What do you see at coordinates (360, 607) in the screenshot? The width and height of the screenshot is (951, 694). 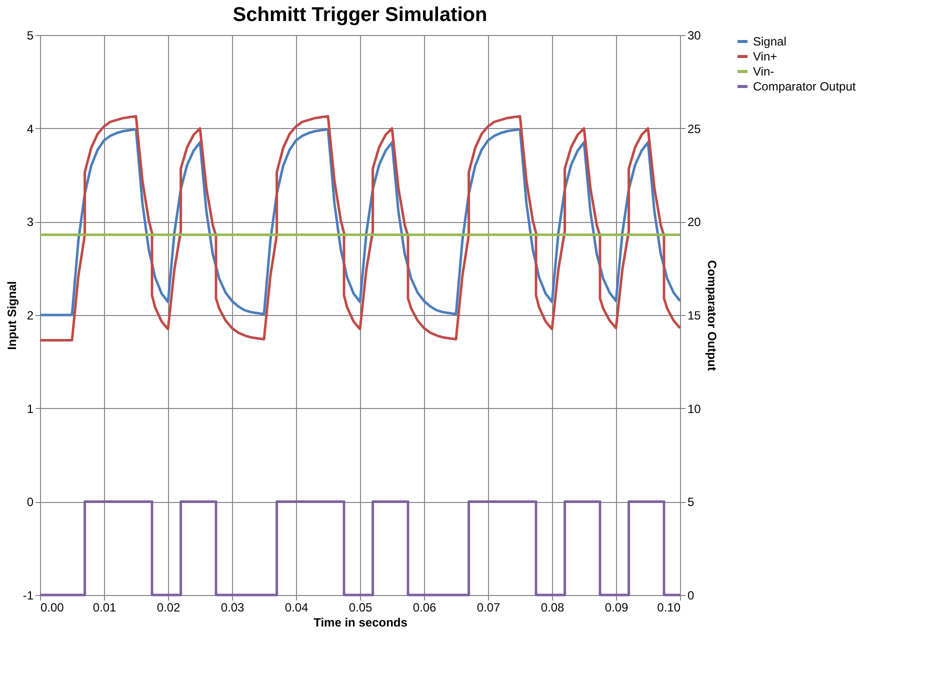 I see `x-tick-label: 0.05` at bounding box center [360, 607].